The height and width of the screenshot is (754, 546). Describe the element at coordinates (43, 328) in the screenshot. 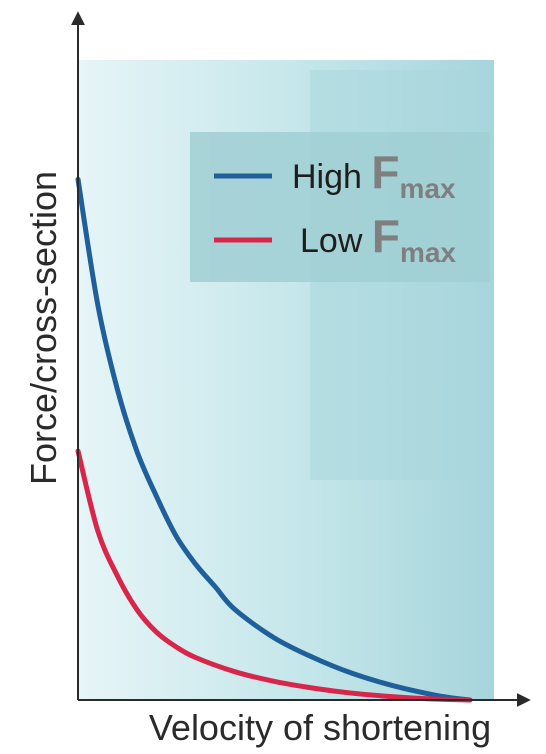

I see `y-axis-label: Force/cross-section` at that location.